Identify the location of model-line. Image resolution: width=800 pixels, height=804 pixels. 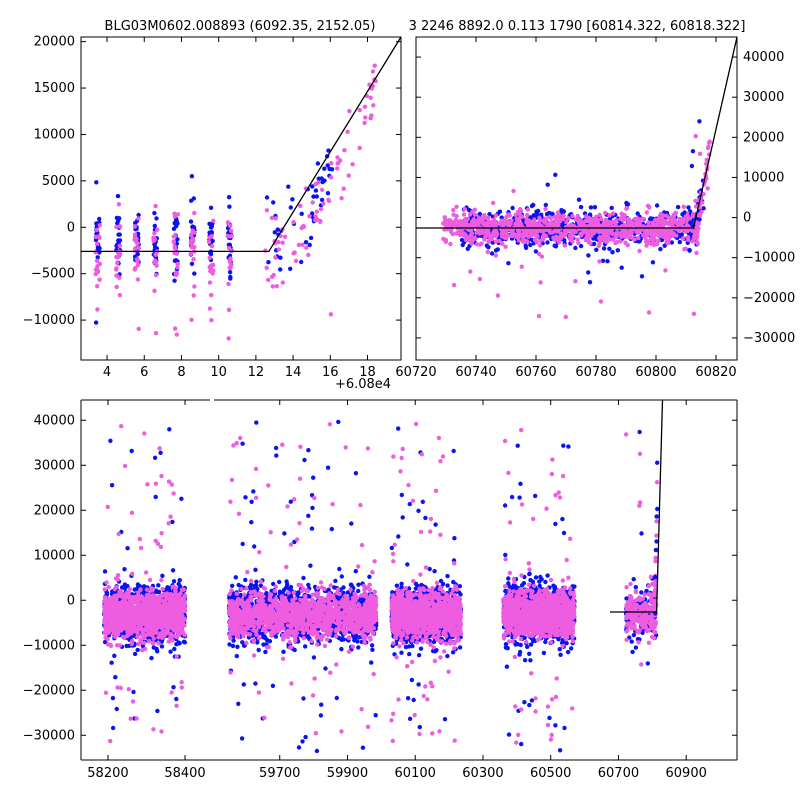
(241, 144).